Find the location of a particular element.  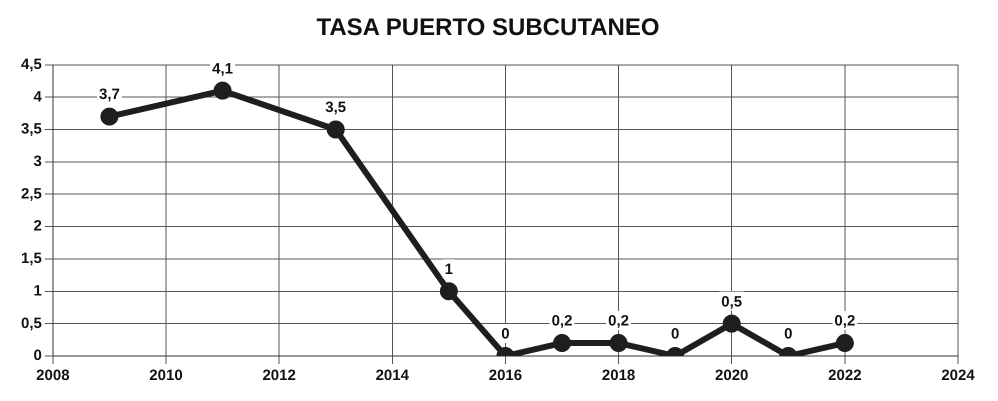

data-label: 3,5 is located at coordinates (335, 107).